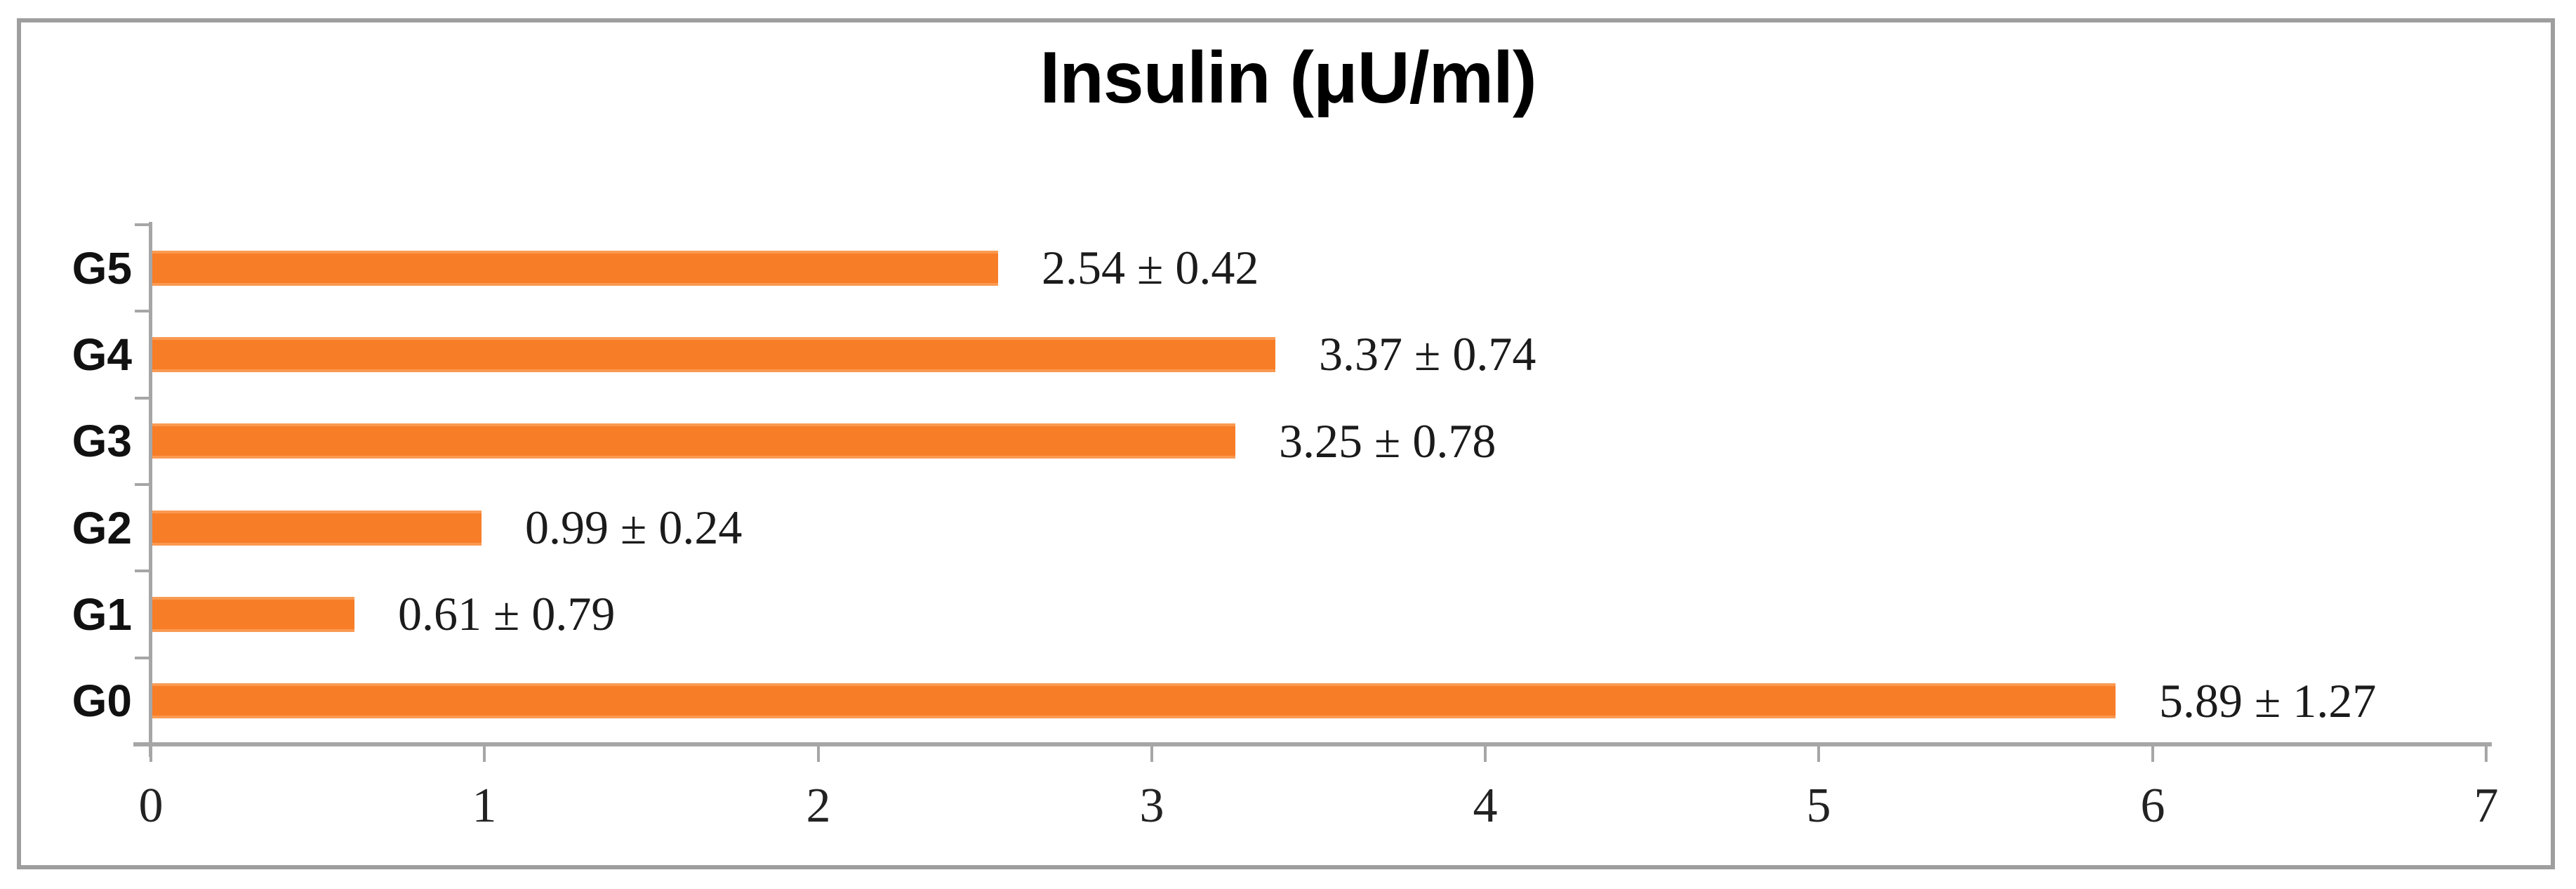 This screenshot has width=2576, height=889. Describe the element at coordinates (1819, 806) in the screenshot. I see `x-axis-tick-label-5: 5` at that location.